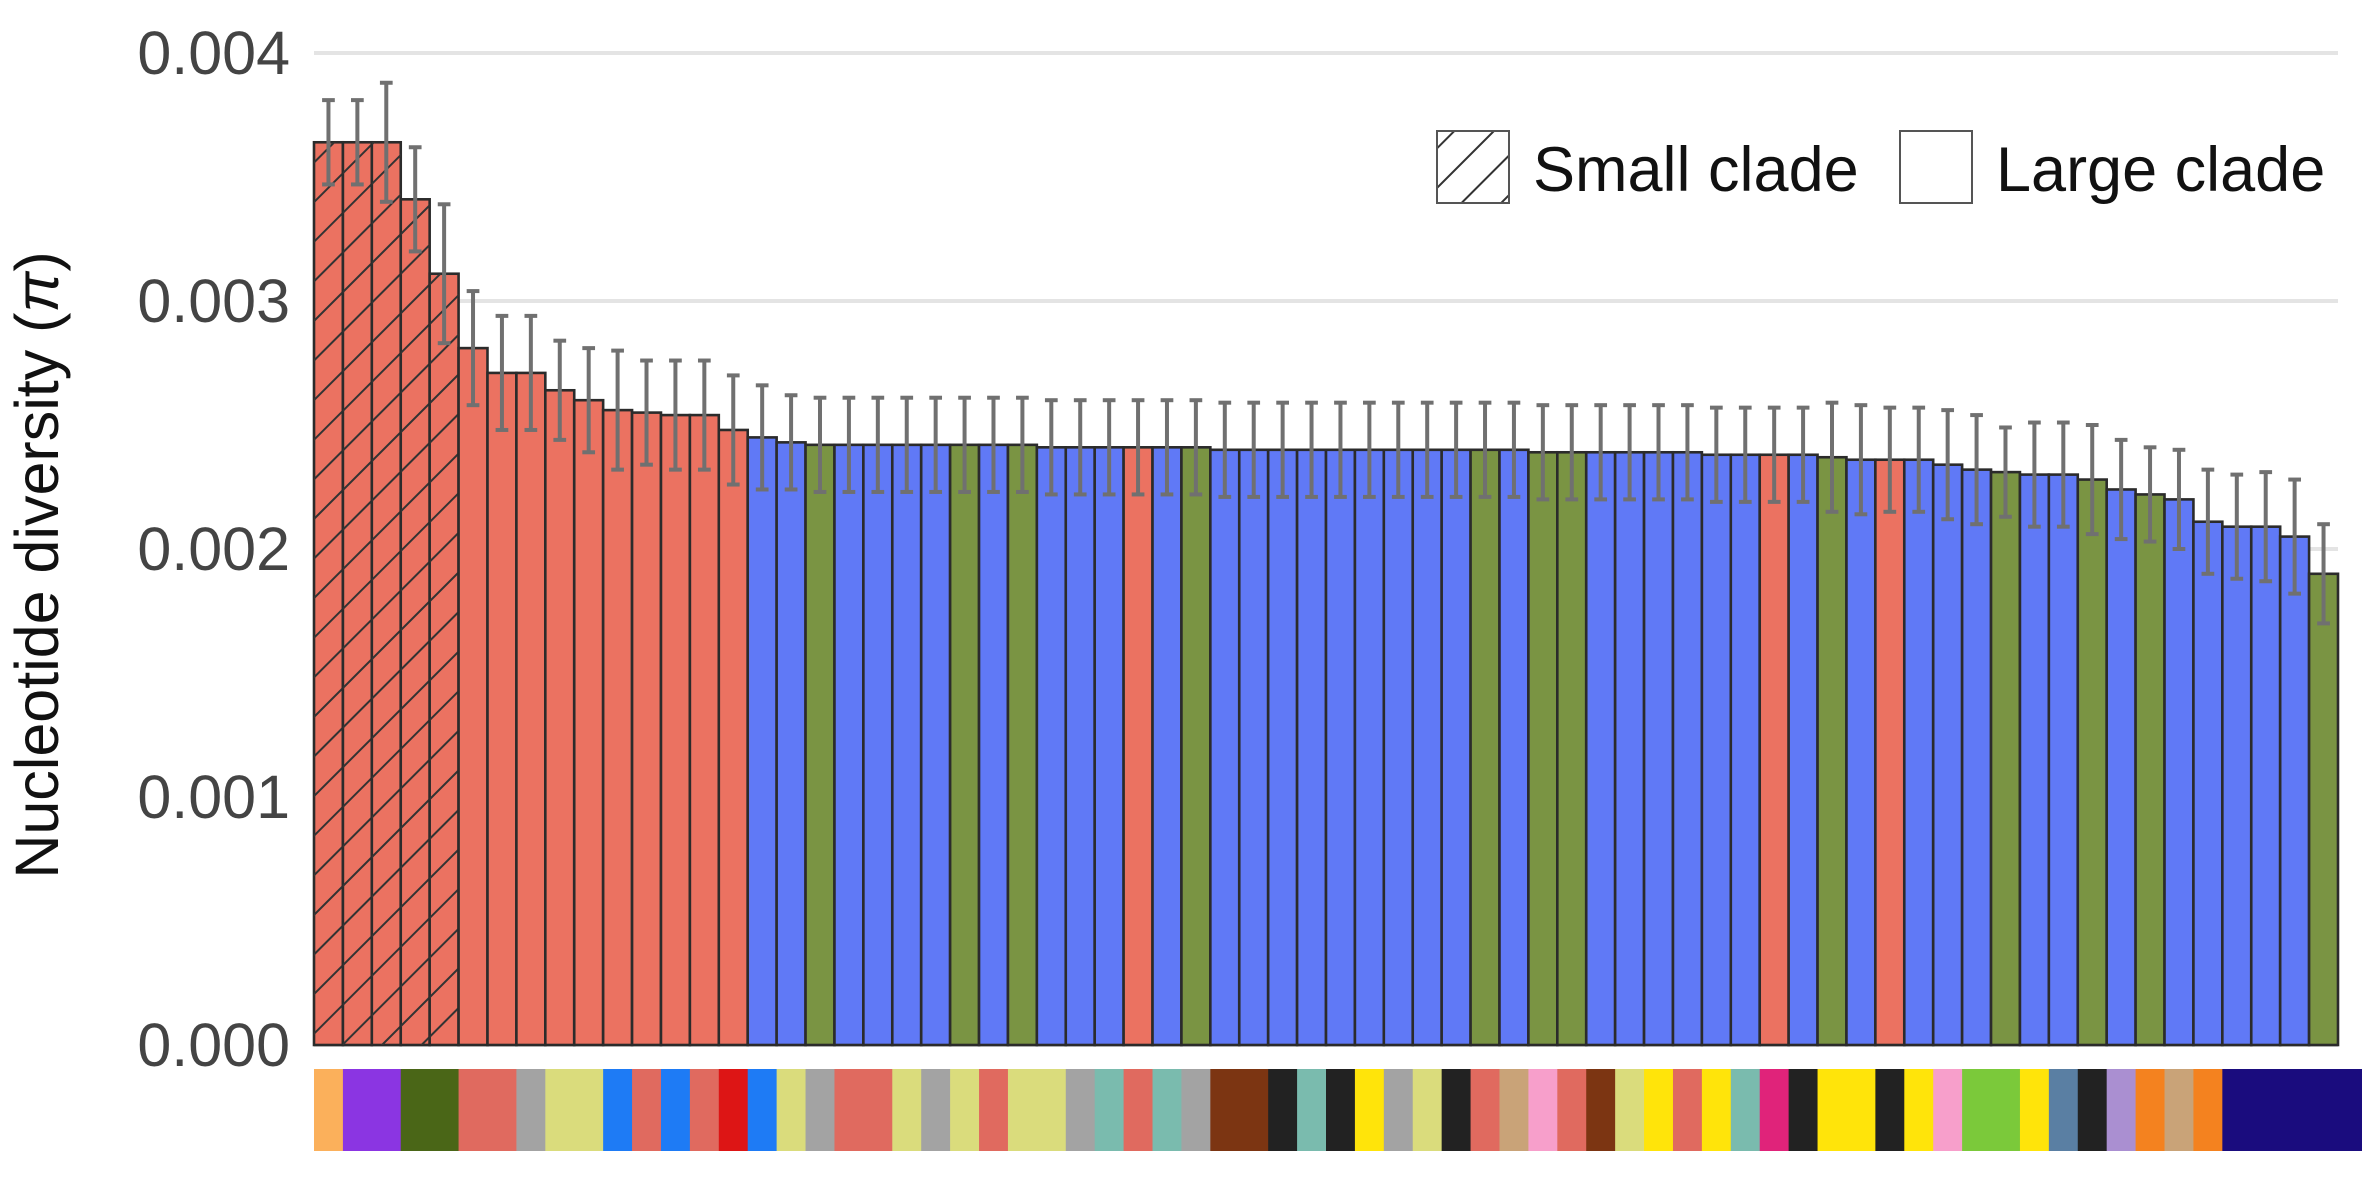  Describe the element at coordinates (1696, 170) in the screenshot. I see `legend-label-small-clade: Small clade` at that location.